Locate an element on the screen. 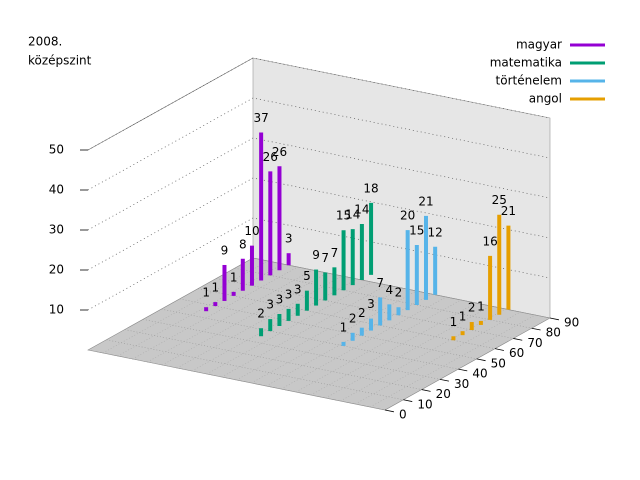 The width and height of the screenshot is (640, 480). value-label: 12 is located at coordinates (435, 232).